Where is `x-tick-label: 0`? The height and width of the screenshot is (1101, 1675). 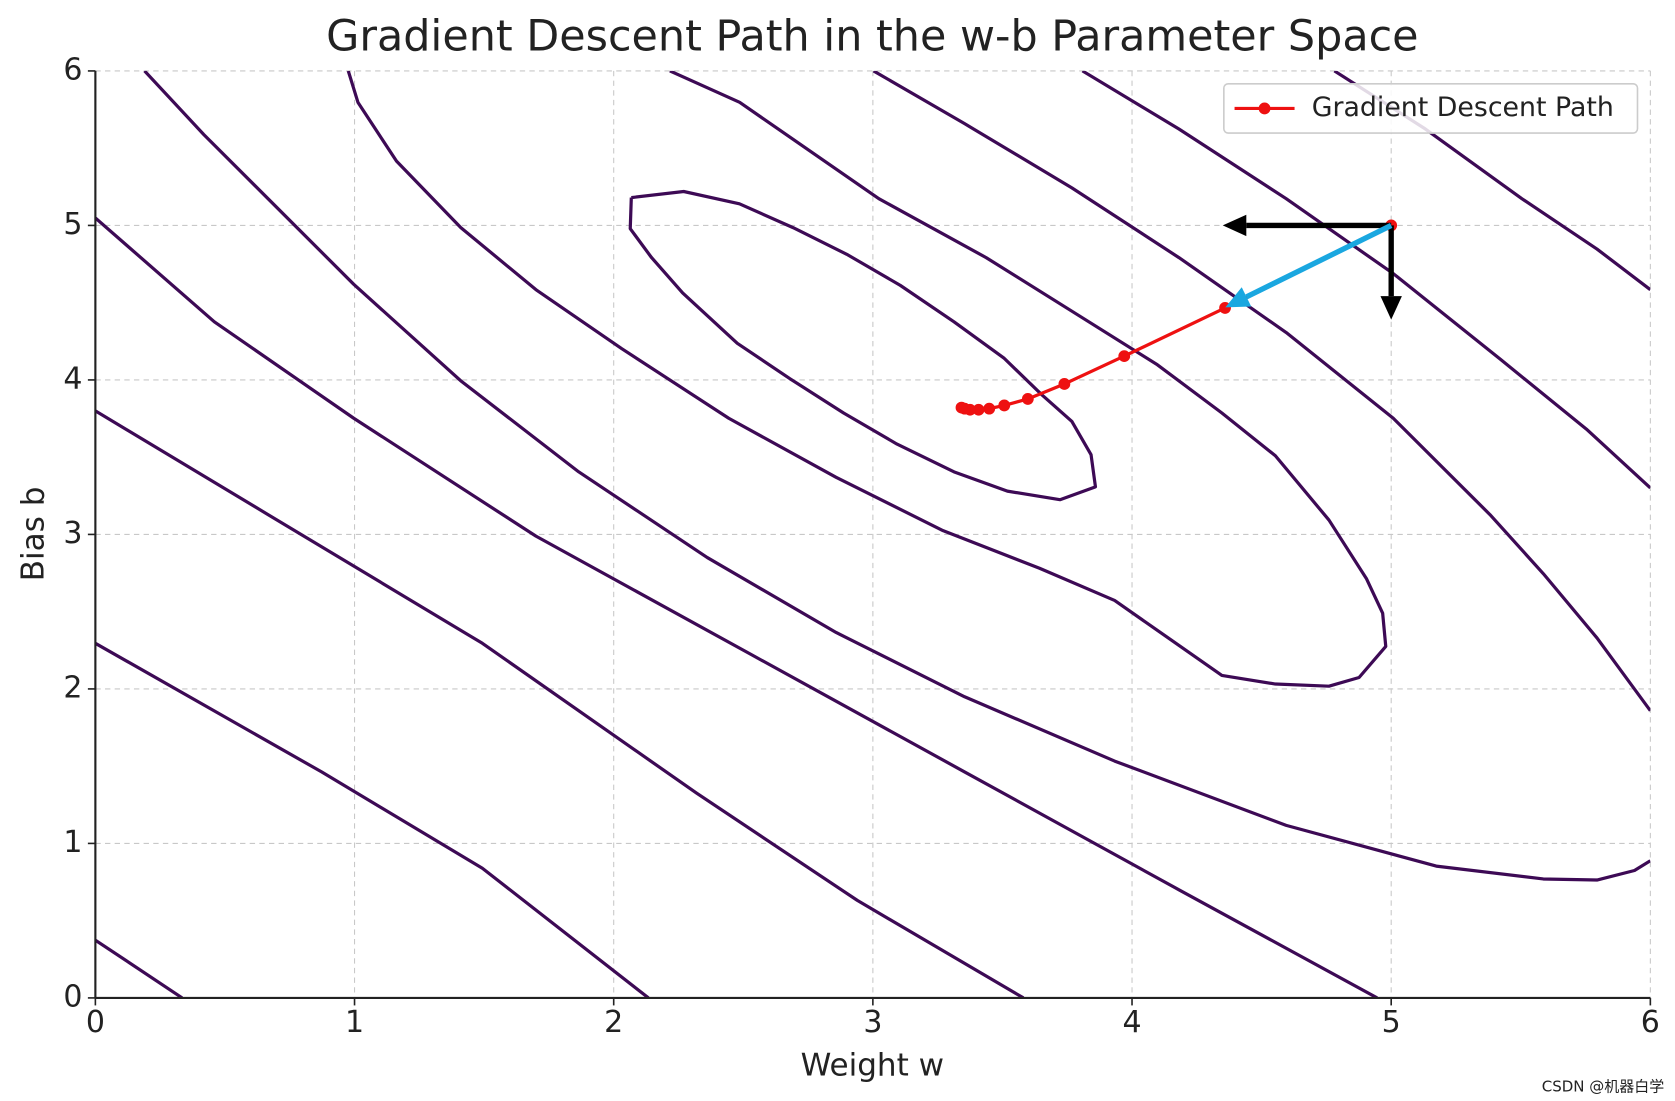
x-tick-label: 0 is located at coordinates (95, 1022).